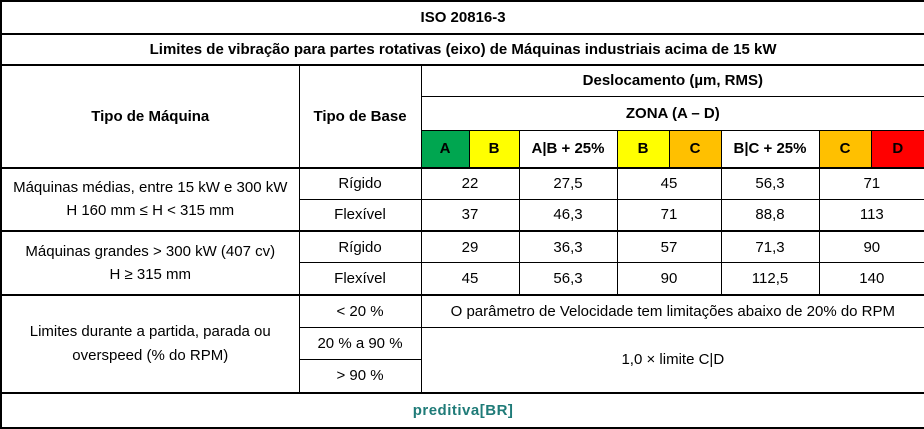  What do you see at coordinates (672, 360) in the screenshot?
I see `limit-cd-note: 1,0 × limite C|D` at bounding box center [672, 360].